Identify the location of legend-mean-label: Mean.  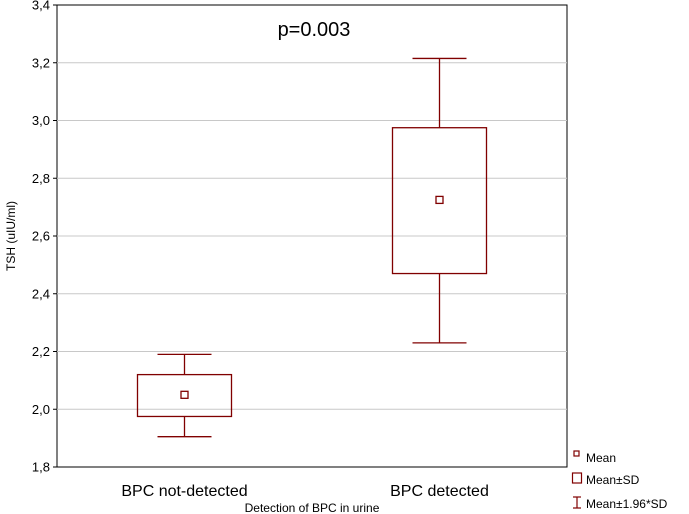
(601, 458).